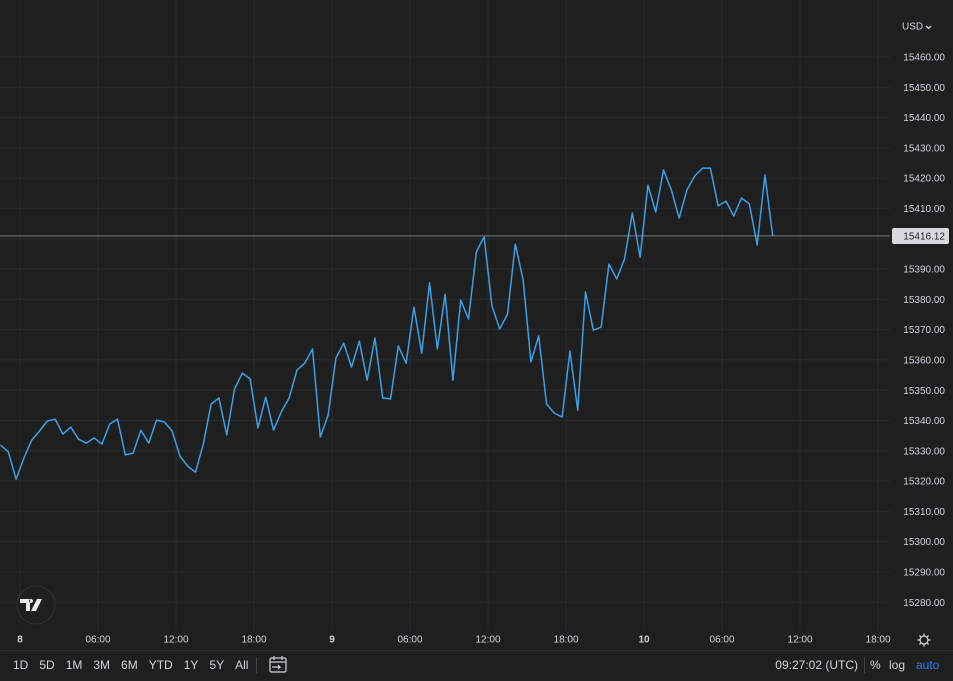 The width and height of the screenshot is (953, 681). Describe the element at coordinates (924, 237) in the screenshot. I see `last-price-label: 15416.12` at that location.